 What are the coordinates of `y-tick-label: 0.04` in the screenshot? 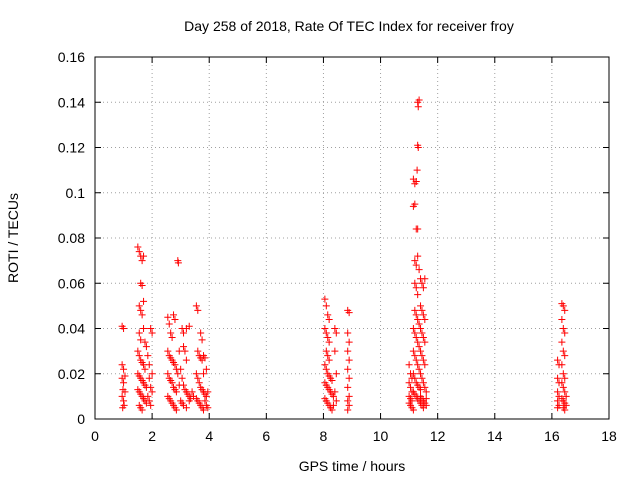 It's located at (71, 329).